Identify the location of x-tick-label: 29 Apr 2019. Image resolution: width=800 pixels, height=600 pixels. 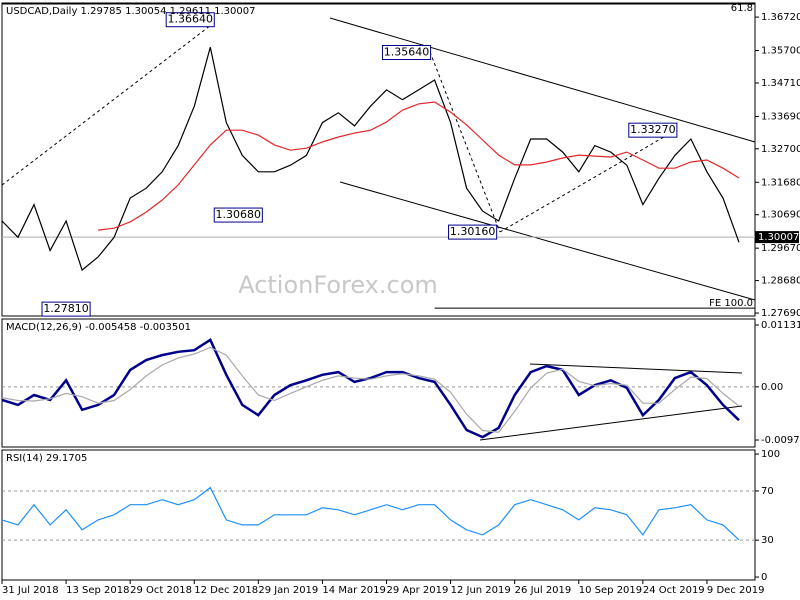
(418, 590).